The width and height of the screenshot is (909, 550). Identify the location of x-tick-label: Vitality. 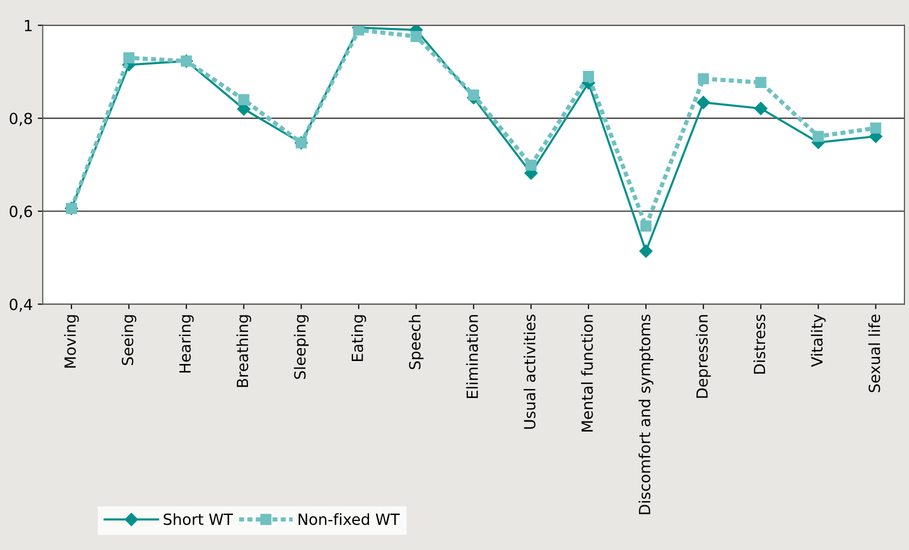
(818, 340).